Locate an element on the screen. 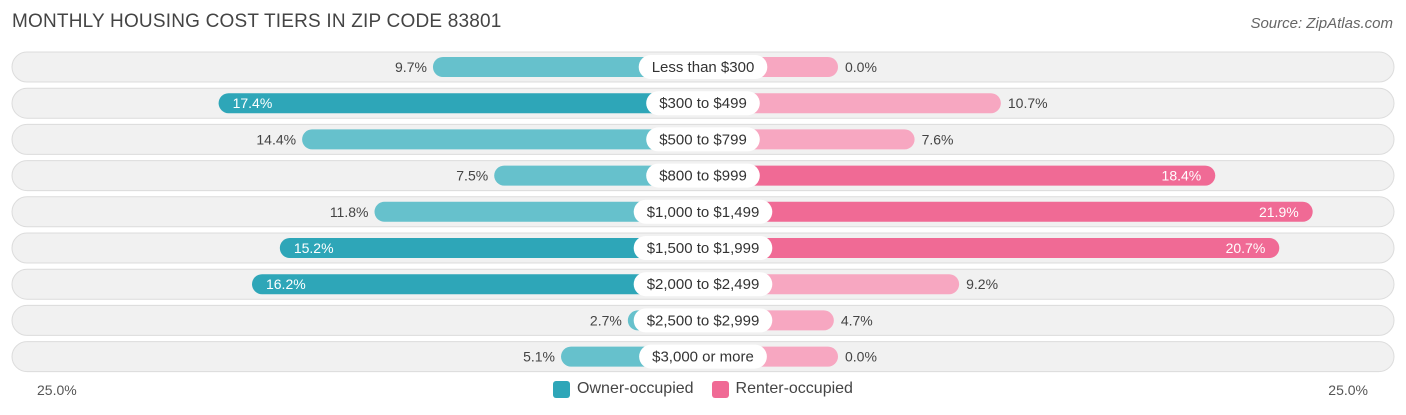 The width and height of the screenshot is (1406, 415). value-label-renter: 18.4% is located at coordinates (1182, 176).